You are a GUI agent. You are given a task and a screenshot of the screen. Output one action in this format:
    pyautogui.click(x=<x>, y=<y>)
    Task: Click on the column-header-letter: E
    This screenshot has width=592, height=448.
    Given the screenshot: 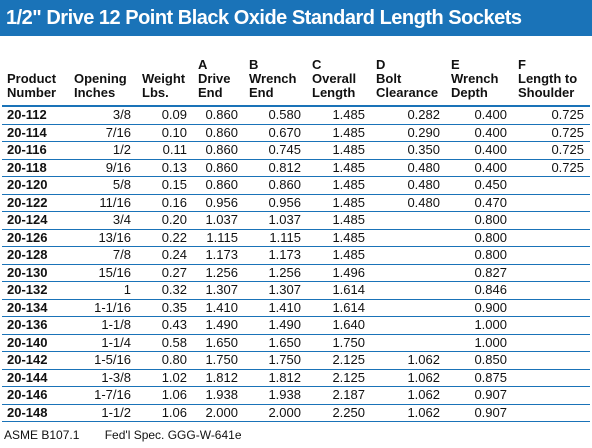 What is the action you would take?
    pyautogui.click(x=455, y=64)
    